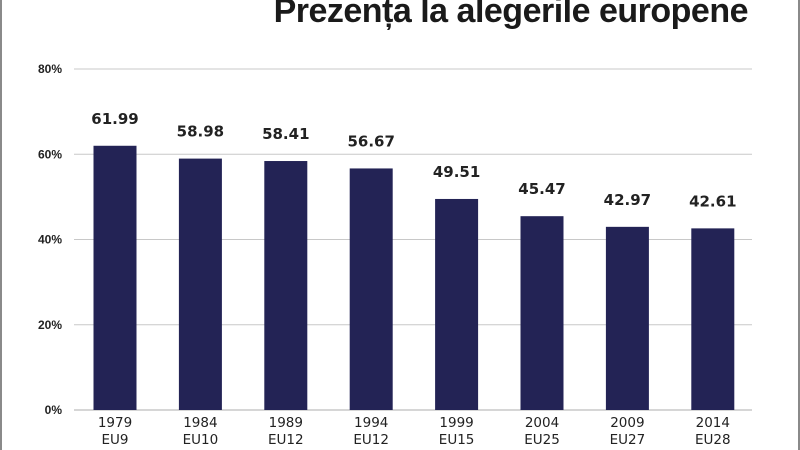  Describe the element at coordinates (285, 134) in the screenshot. I see `value-label: 58.41` at that location.